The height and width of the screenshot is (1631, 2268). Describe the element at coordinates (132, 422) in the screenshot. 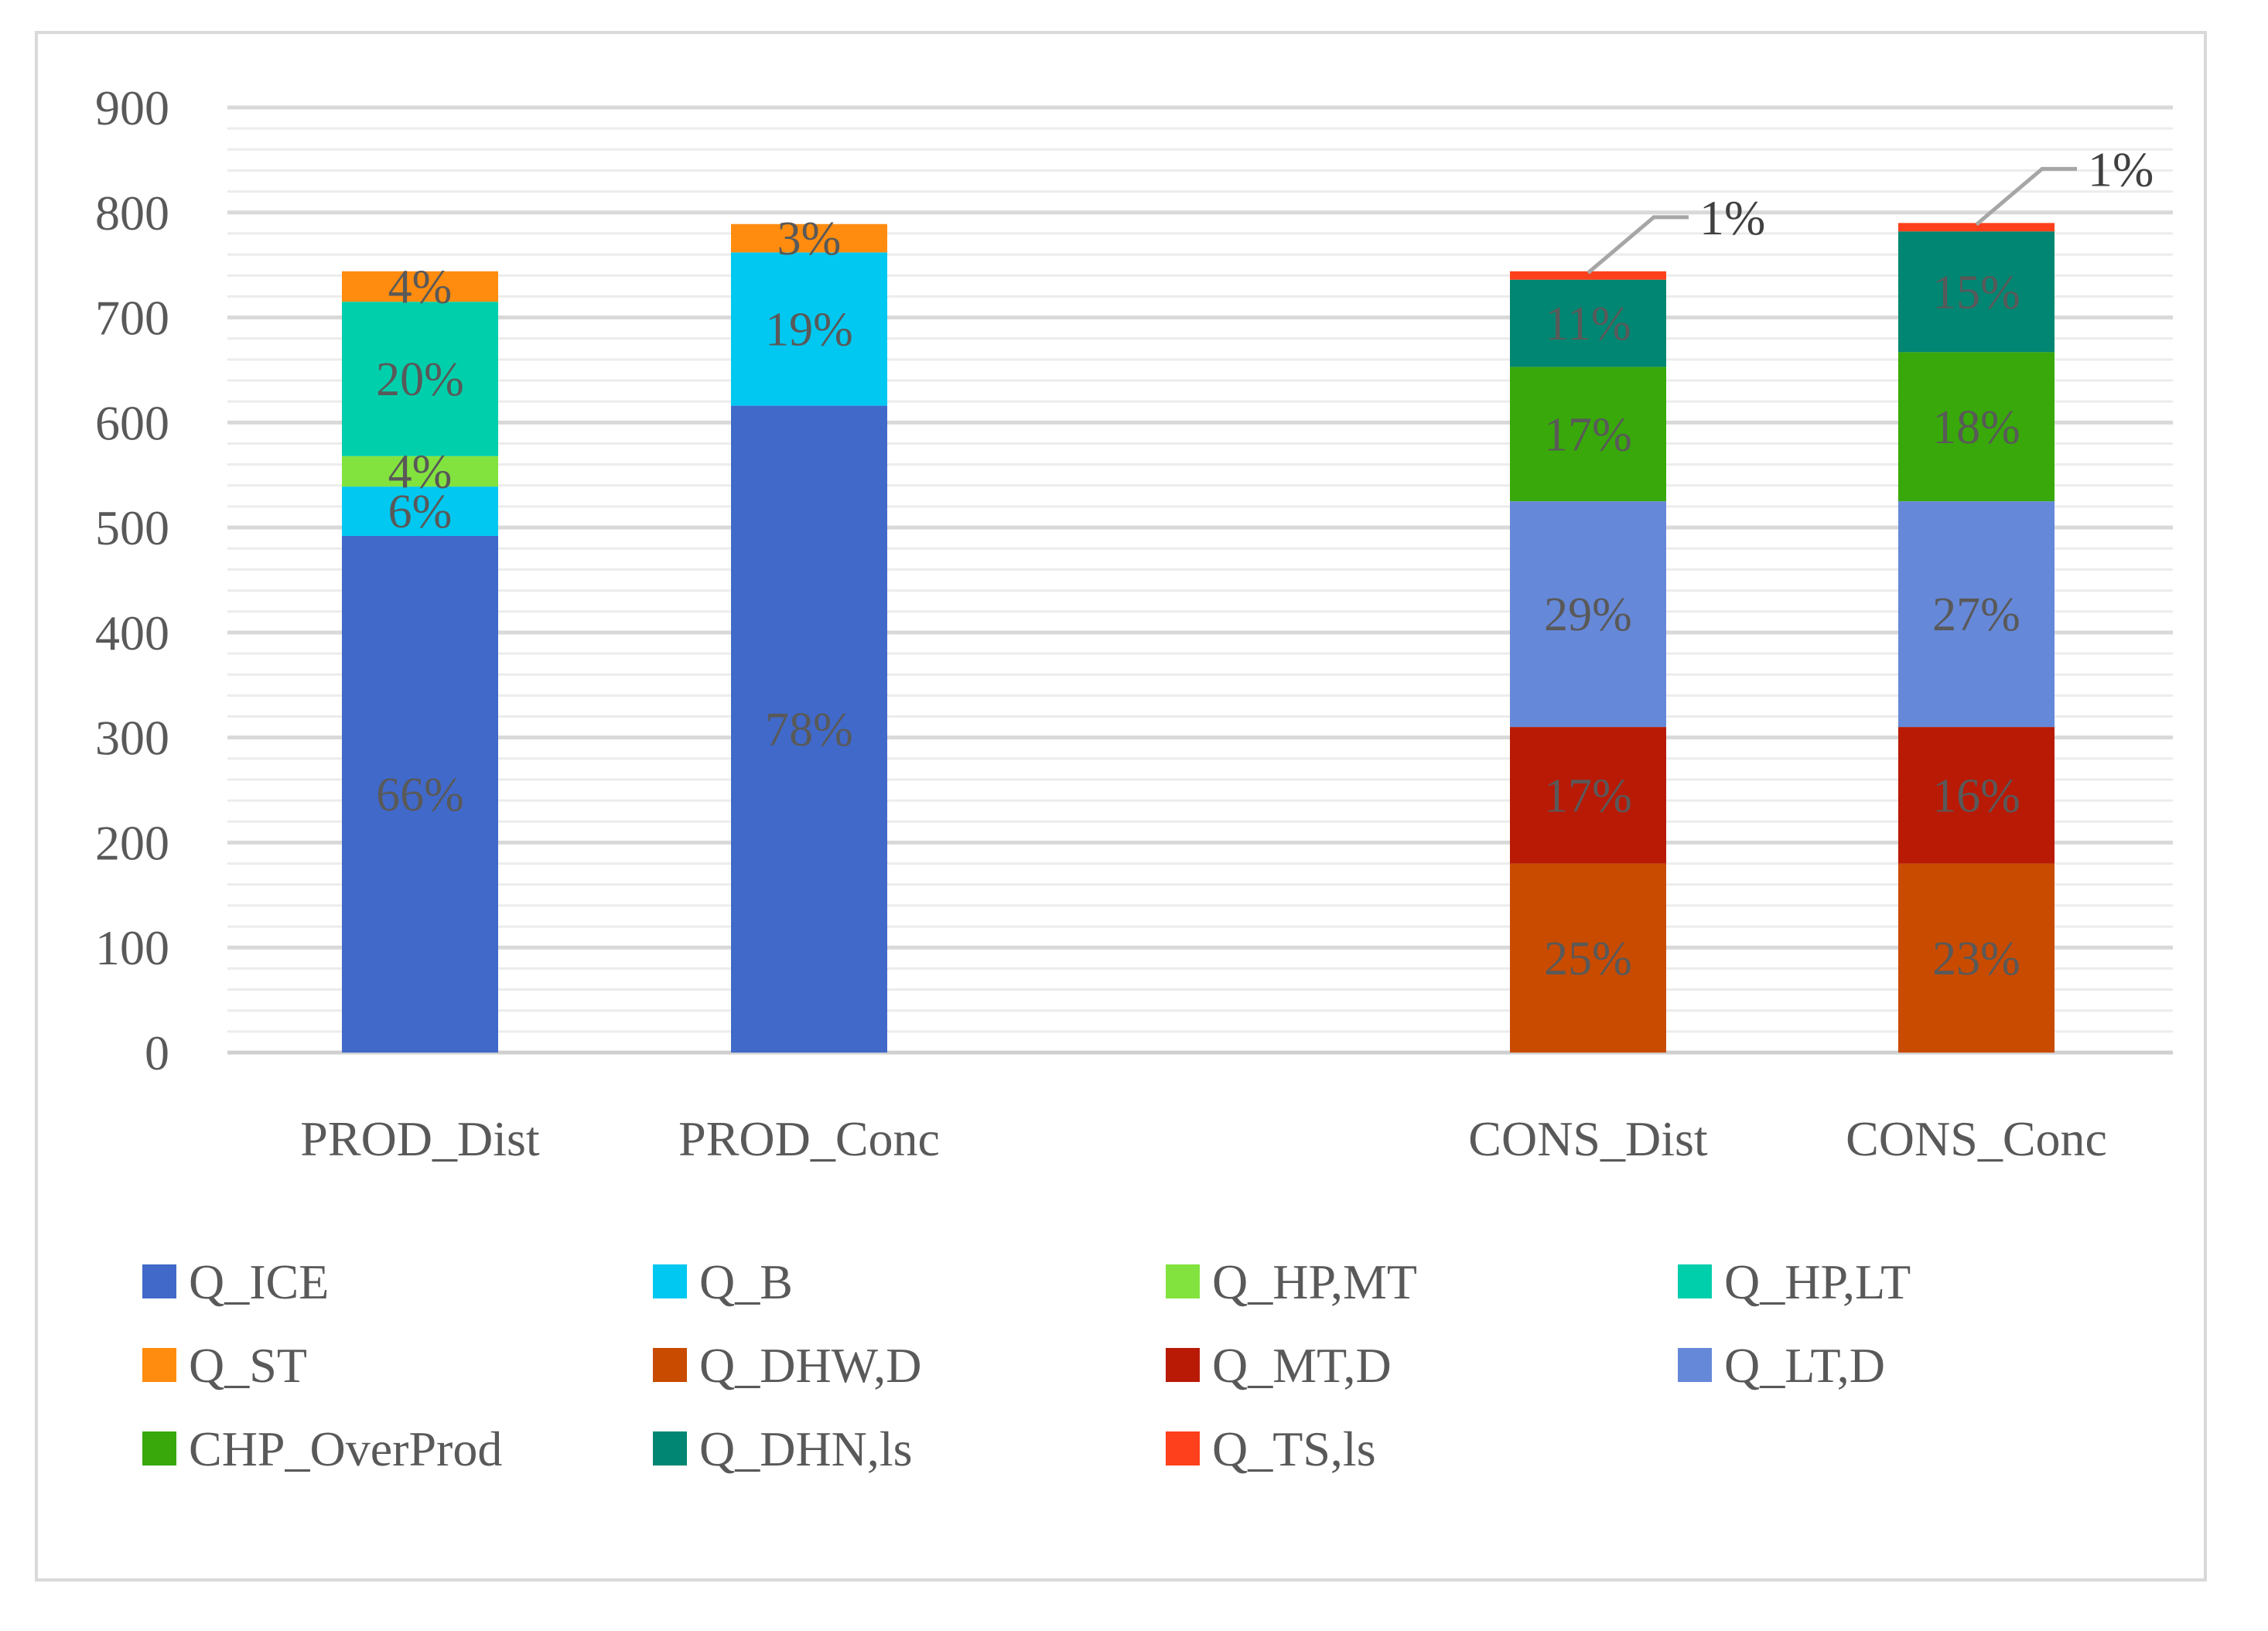

I see `y-tick-label: 600` at that location.